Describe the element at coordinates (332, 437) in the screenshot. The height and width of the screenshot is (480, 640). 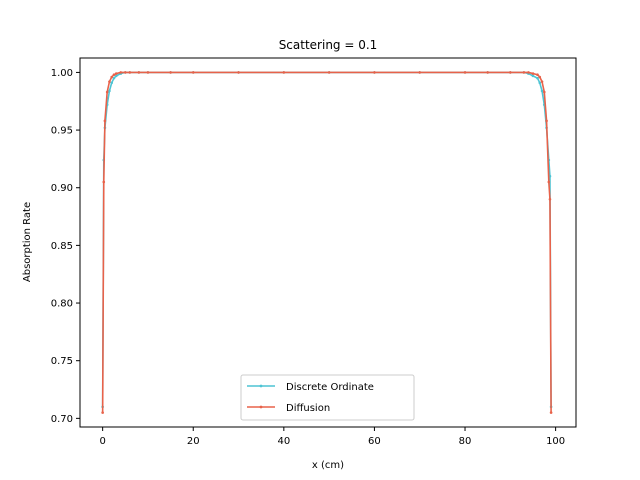
I see `x-axis-ticks: 0 20 40 60 80 100` at that location.